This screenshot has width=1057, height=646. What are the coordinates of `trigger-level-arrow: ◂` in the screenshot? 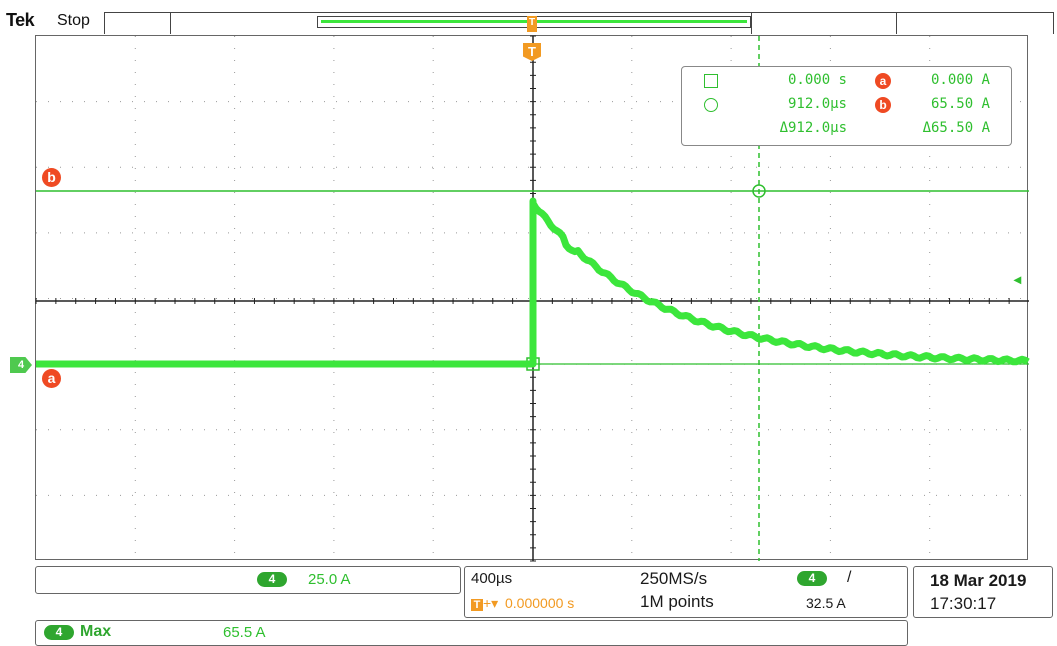 It's located at (1018, 279).